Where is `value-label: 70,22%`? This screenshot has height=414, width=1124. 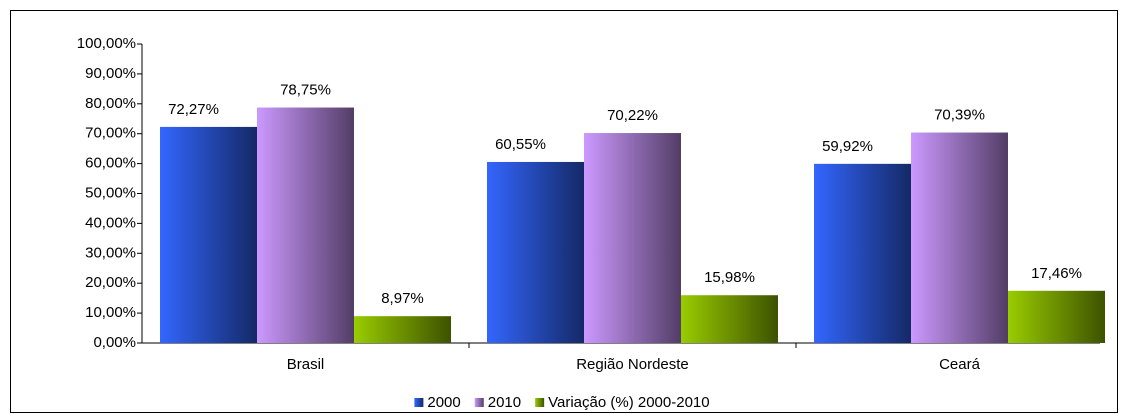 value-label: 70,22% is located at coordinates (632, 115).